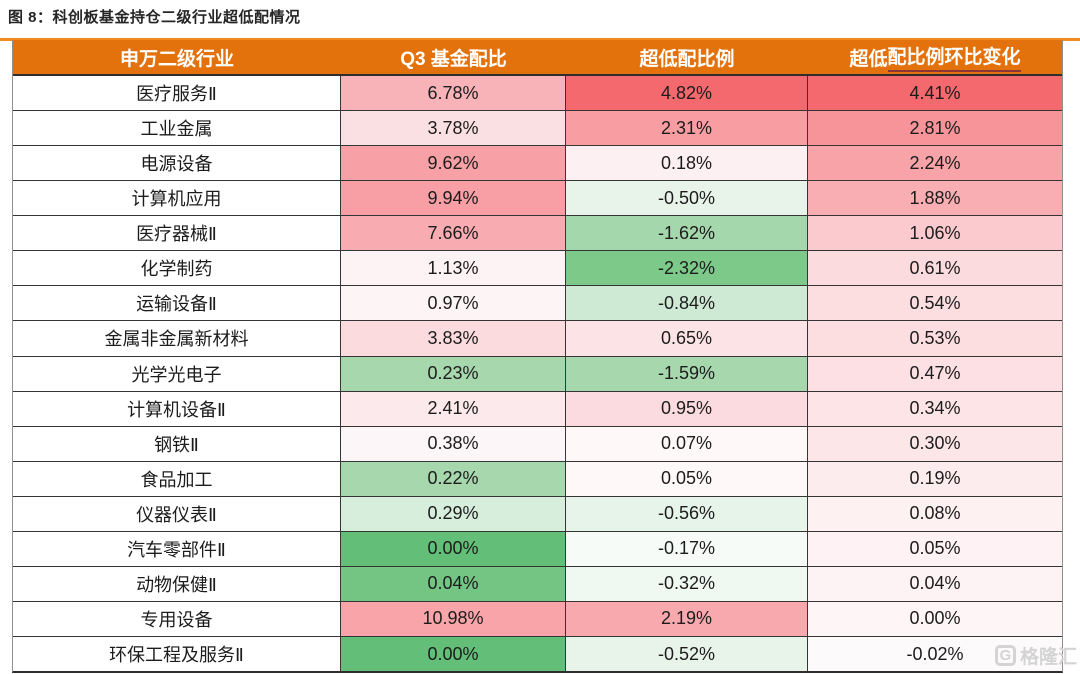 Image resolution: width=1080 pixels, height=674 pixels. Describe the element at coordinates (453, 303) in the screenshot. I see `value-cell: 0.97%` at that location.